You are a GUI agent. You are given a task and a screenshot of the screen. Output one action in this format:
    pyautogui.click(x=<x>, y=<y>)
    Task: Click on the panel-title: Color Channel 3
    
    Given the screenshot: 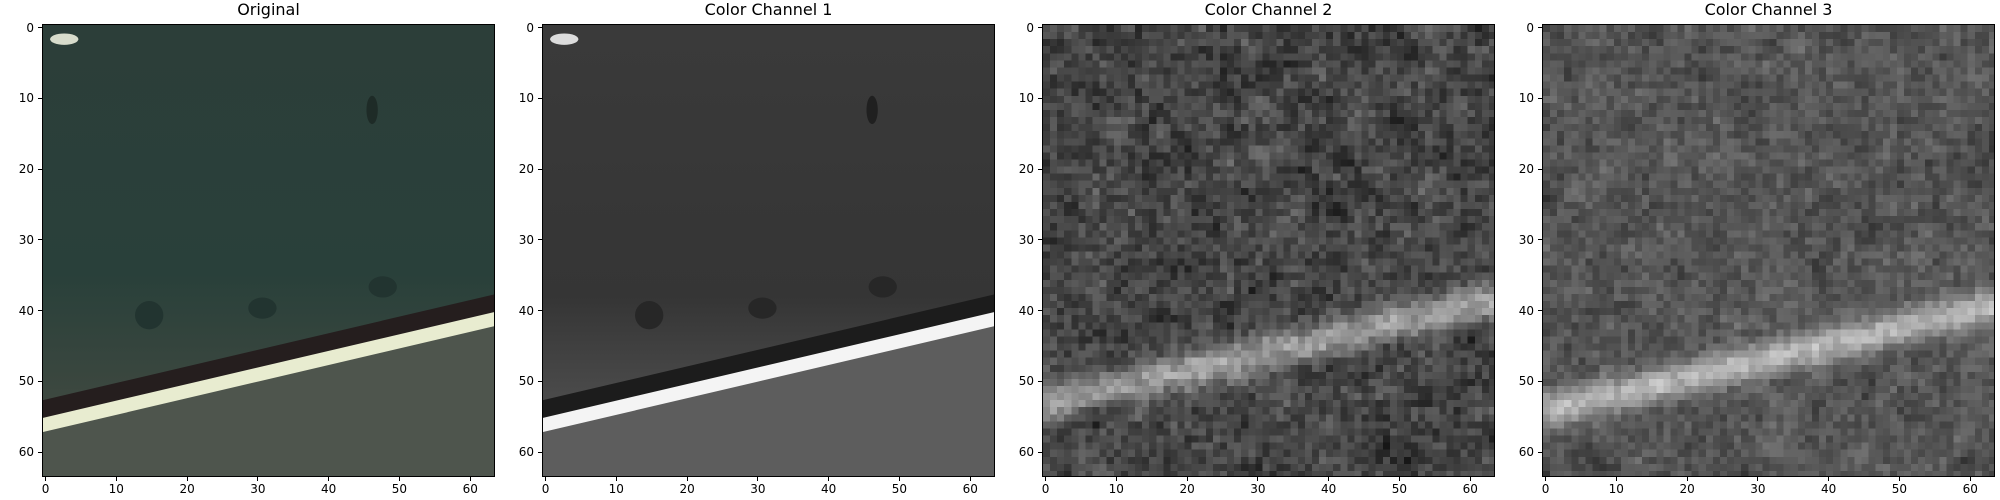 What is the action you would take?
    pyautogui.click(x=1768, y=9)
    